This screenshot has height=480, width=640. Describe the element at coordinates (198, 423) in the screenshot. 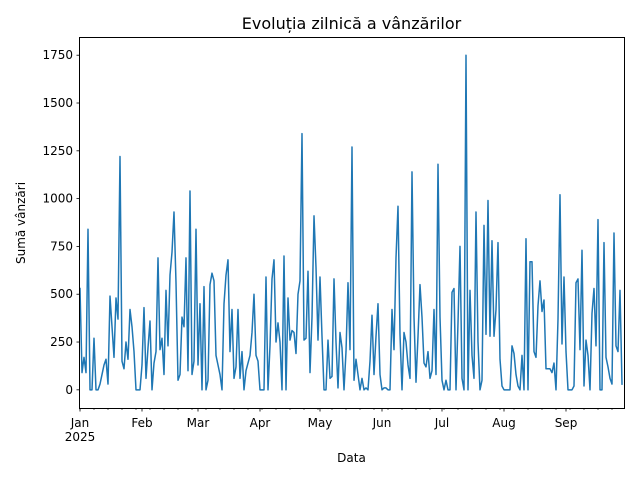

I see `x-tick-label: Mar` at that location.